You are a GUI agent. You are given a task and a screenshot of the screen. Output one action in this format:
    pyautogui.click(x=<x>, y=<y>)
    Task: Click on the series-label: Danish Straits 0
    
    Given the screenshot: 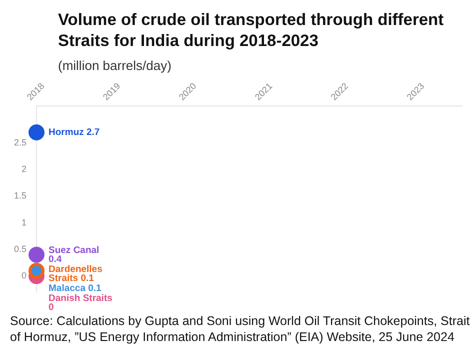 What is the action you would take?
    pyautogui.click(x=80, y=302)
    